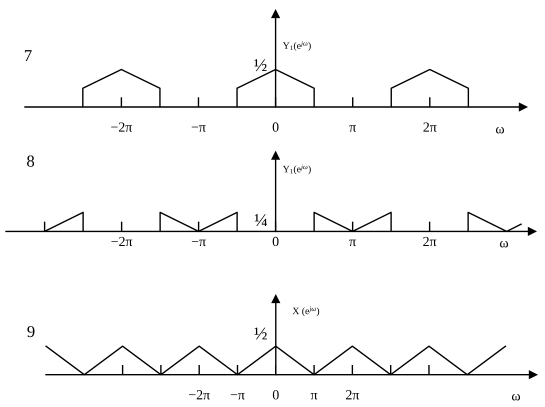 Image resolution: width=545 pixels, height=407 pixels. I want to click on chart-title: 7, so click(28, 56).